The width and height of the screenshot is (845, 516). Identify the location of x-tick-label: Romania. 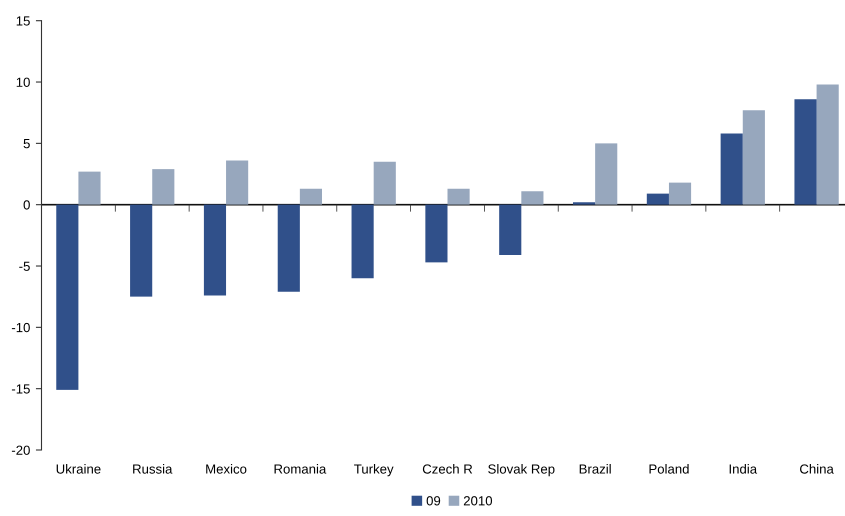
(300, 469).